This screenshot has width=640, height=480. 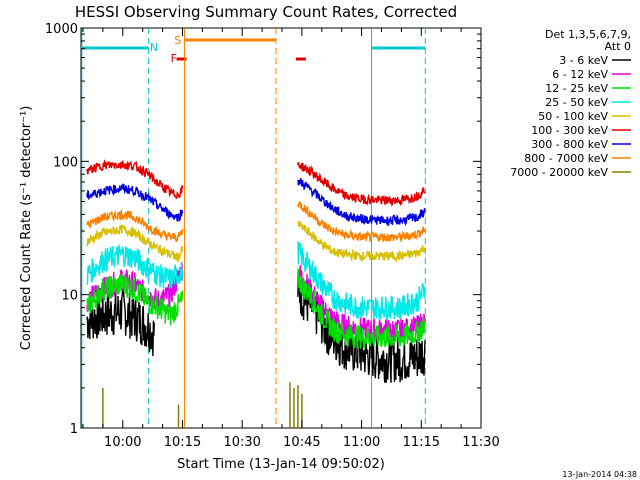 I want to click on flag-label-s: S, so click(x=177, y=40).